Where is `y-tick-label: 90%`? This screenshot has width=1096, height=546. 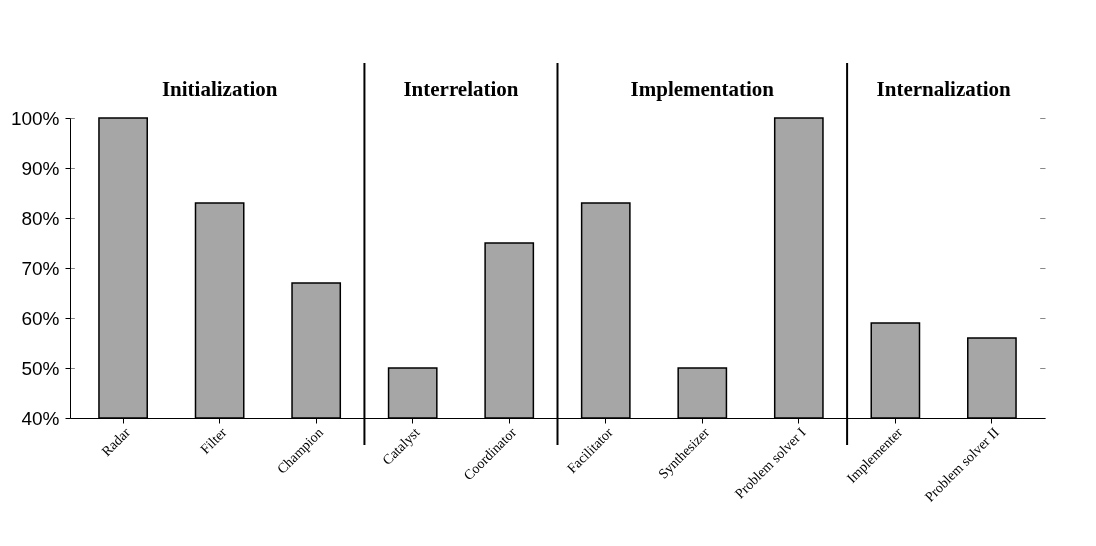 y-tick-label: 90% is located at coordinates (40, 168).